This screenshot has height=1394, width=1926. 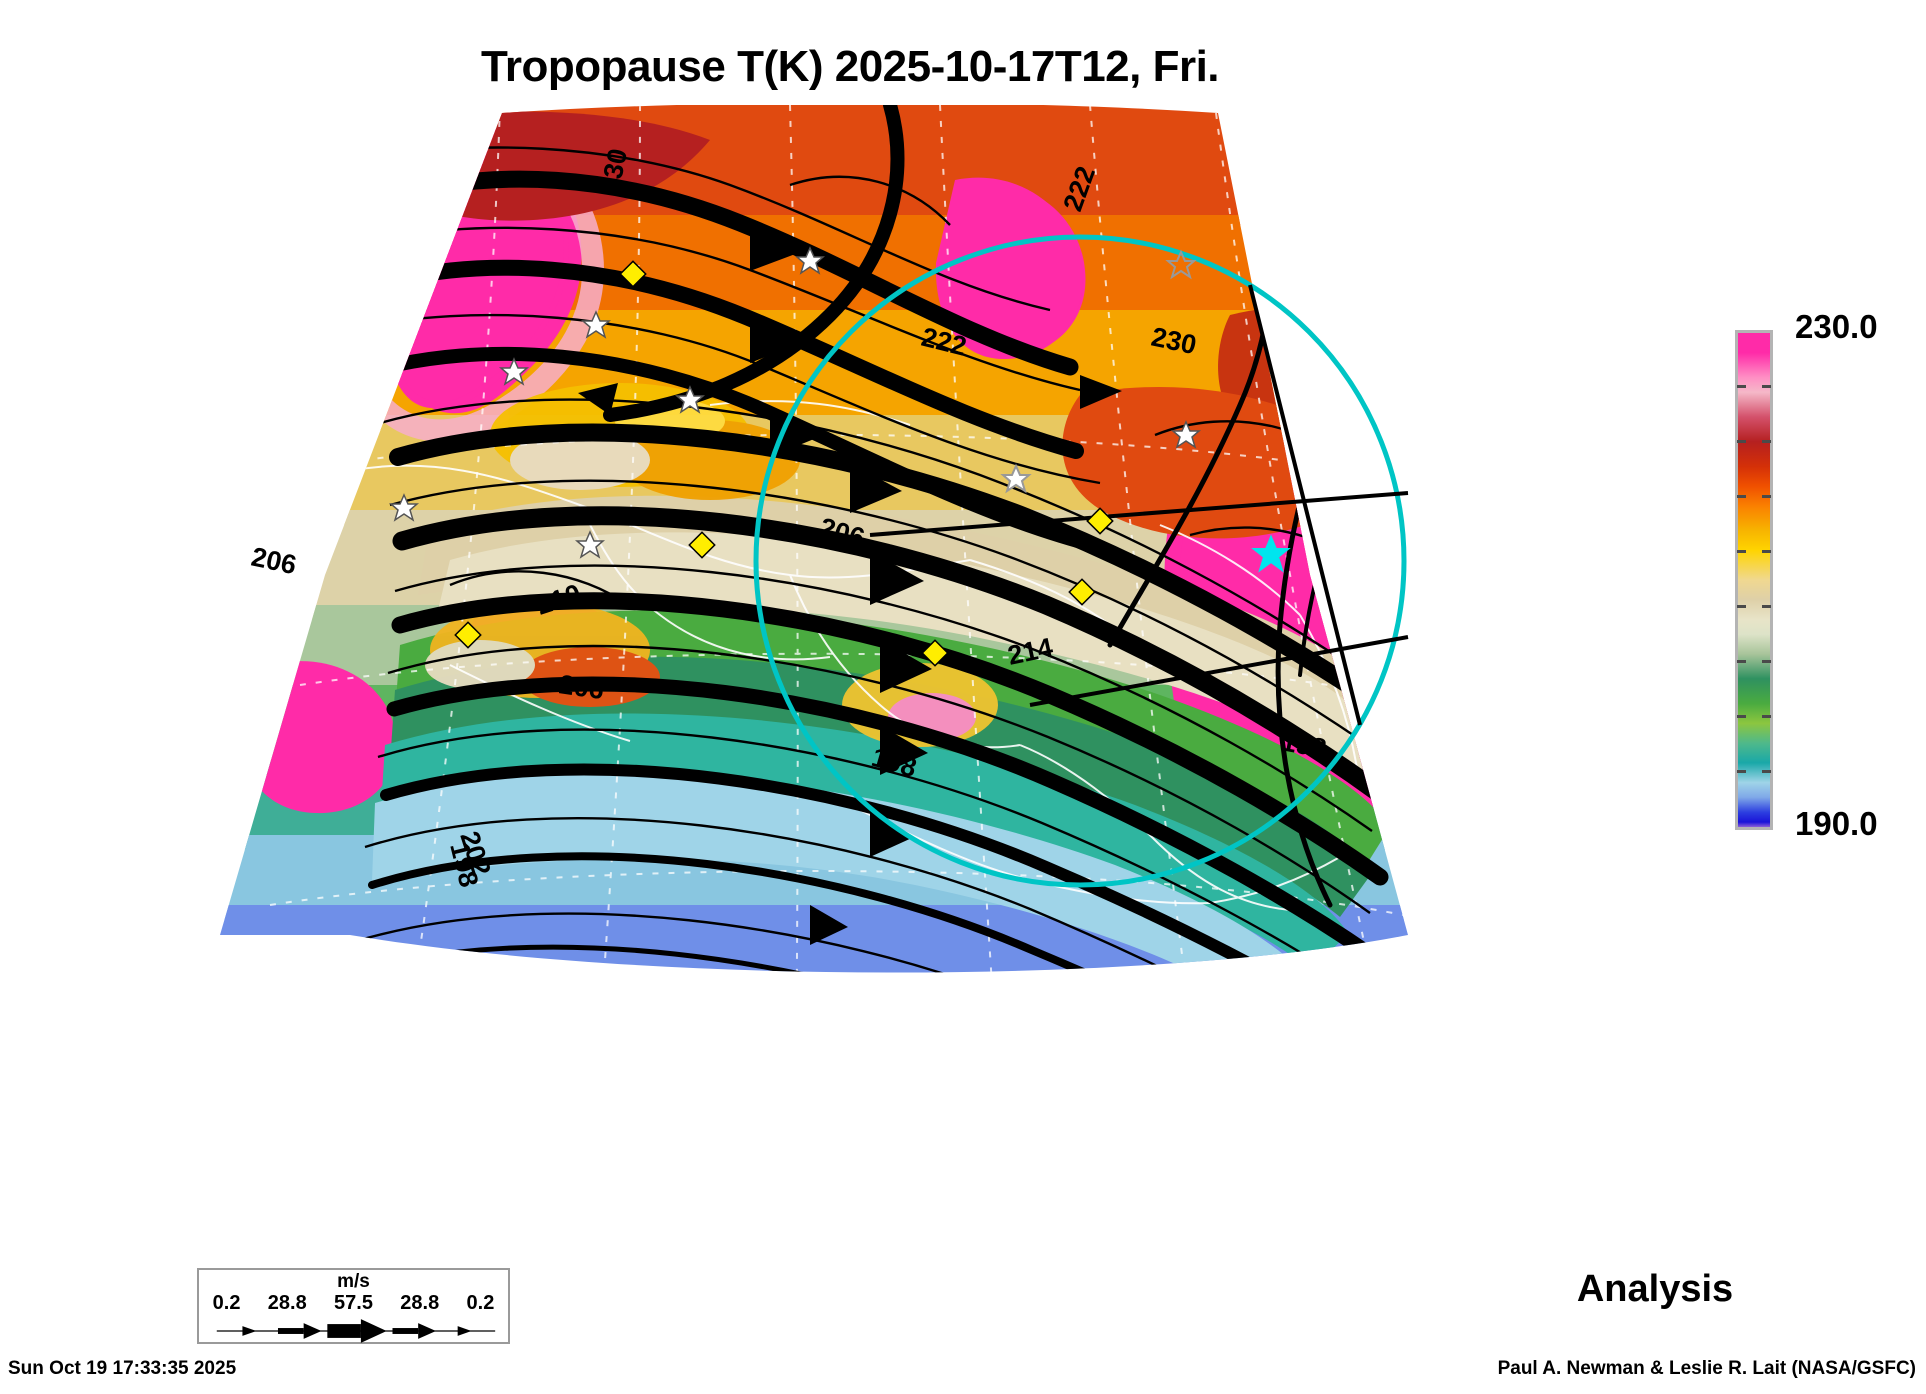 What do you see at coordinates (850, 66) in the screenshot?
I see `page-title: Tropopause T(K) 2025-10-17T12, Fri.` at bounding box center [850, 66].